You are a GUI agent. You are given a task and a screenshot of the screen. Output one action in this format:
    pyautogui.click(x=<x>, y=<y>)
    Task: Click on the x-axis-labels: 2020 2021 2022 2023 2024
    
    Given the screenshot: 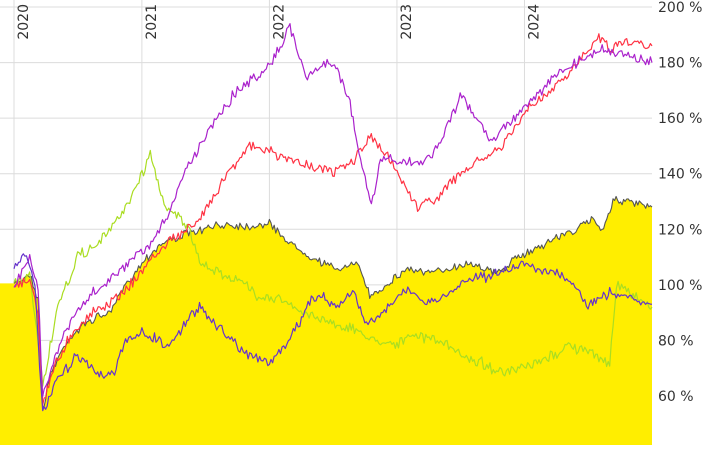 What is the action you would take?
    pyautogui.click(x=279, y=22)
    